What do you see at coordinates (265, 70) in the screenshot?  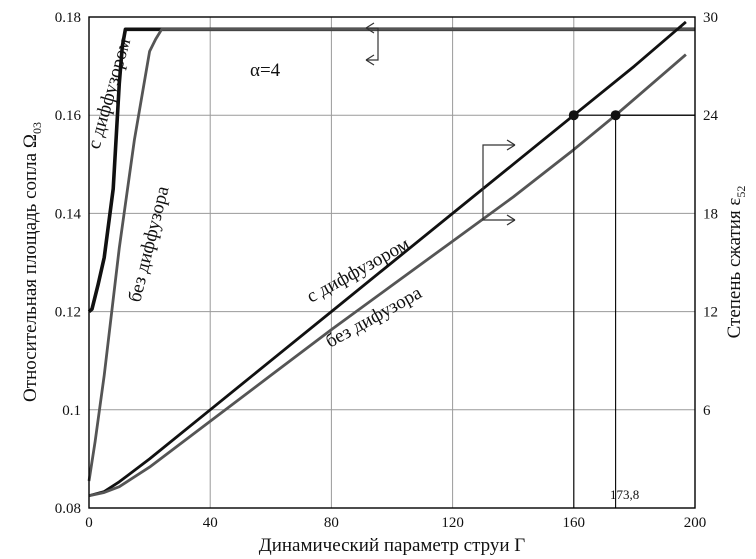 I see `alpha-label: α=4` at bounding box center [265, 70].